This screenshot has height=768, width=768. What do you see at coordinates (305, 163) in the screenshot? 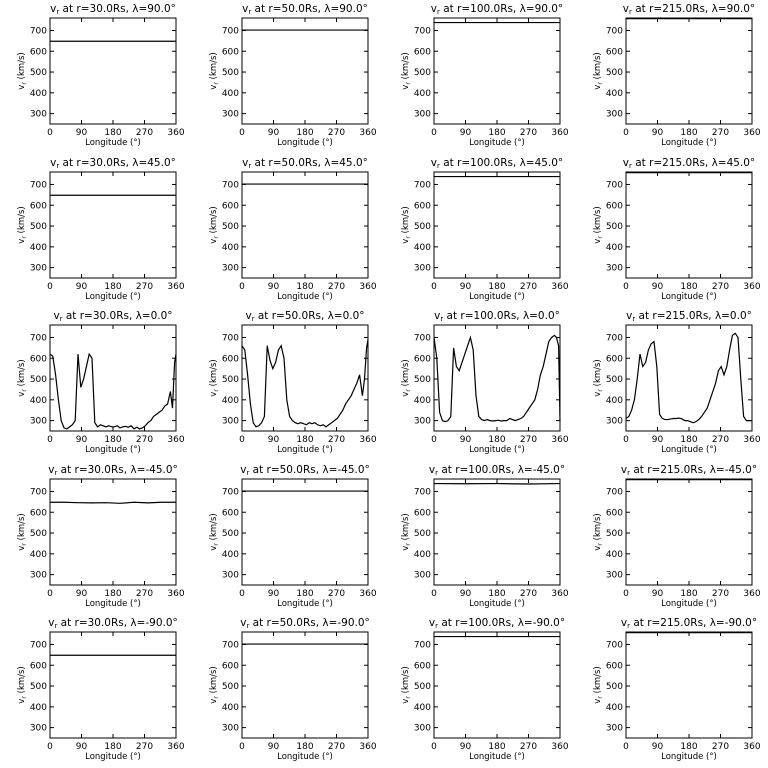
I see `chart-title: vr at r=50.0Rs, λ=45.0°` at bounding box center [305, 163].